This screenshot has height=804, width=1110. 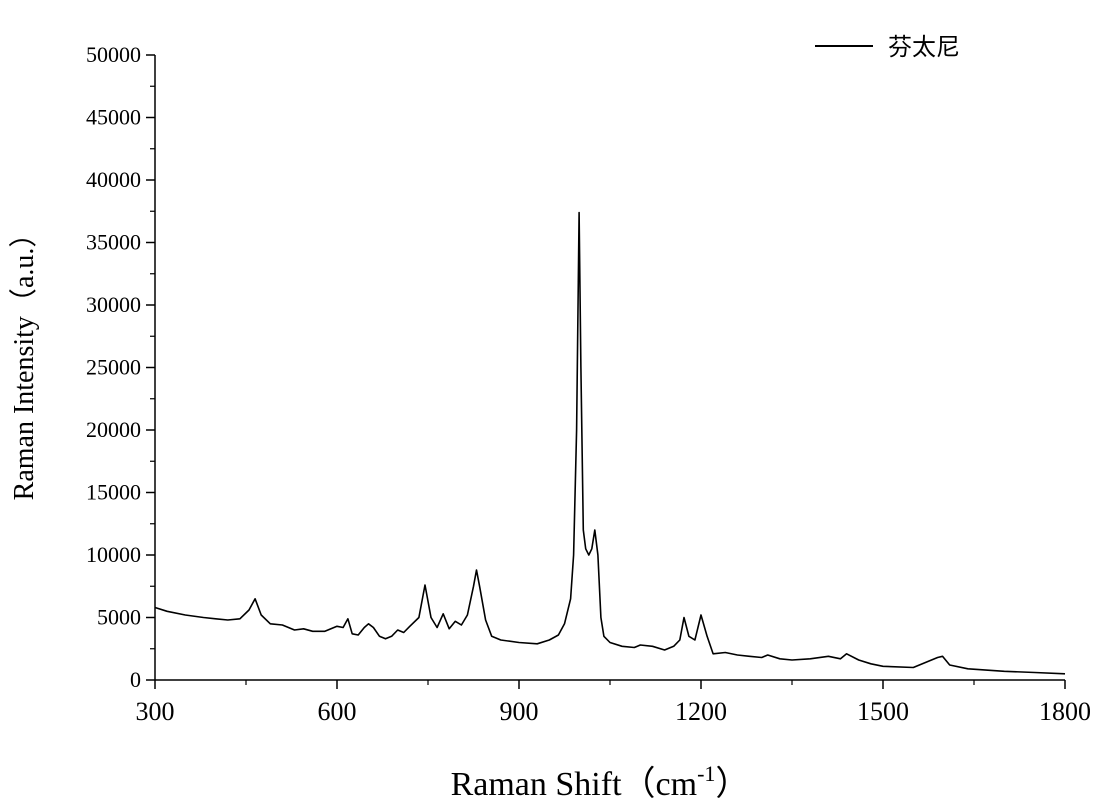 What do you see at coordinates (119, 617) in the screenshot?
I see `y-tick-label: 5000` at bounding box center [119, 617].